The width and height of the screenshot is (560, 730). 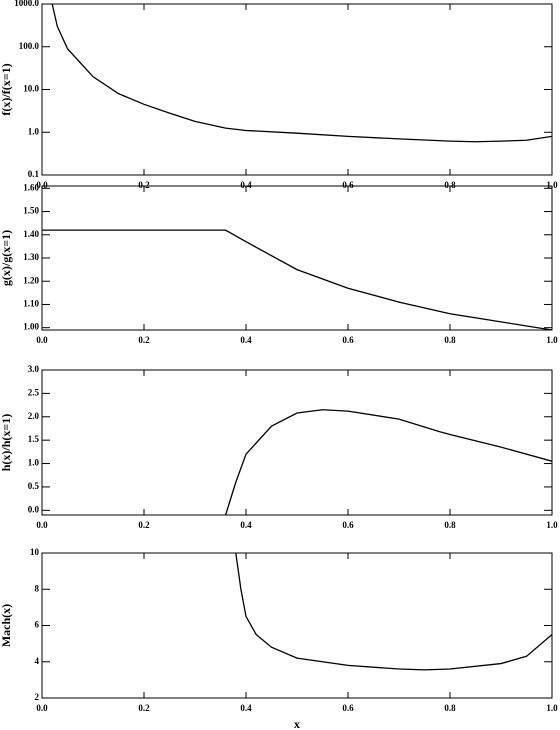 I want to click on y-tick-label: 1.20, so click(x=31, y=280).